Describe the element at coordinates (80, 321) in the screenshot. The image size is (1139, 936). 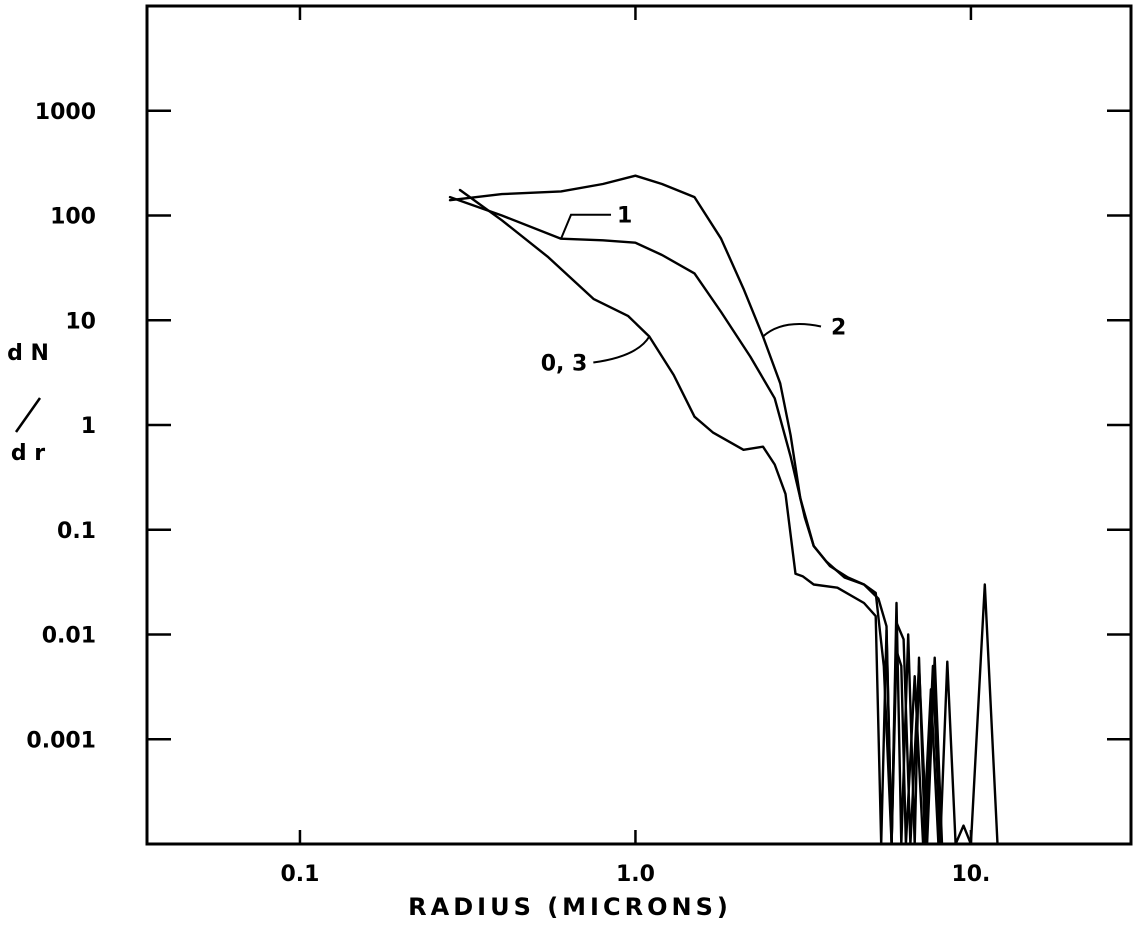
I see `y-tick-label: 10` at that location.